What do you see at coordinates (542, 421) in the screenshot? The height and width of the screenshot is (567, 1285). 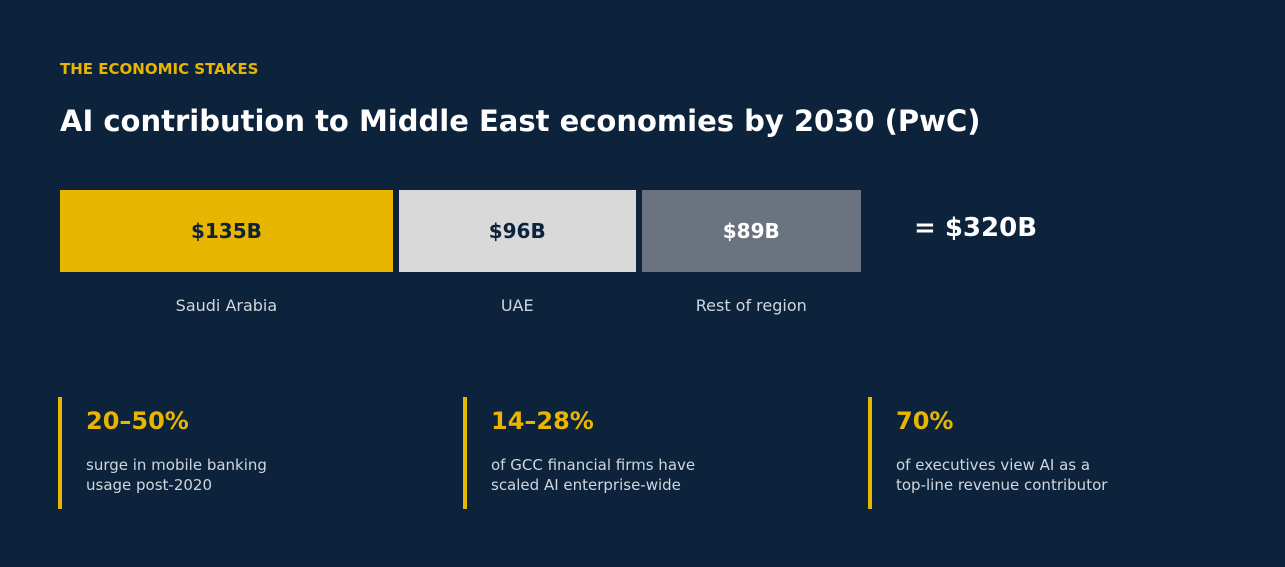 I see `stat-value: 14–28%` at bounding box center [542, 421].